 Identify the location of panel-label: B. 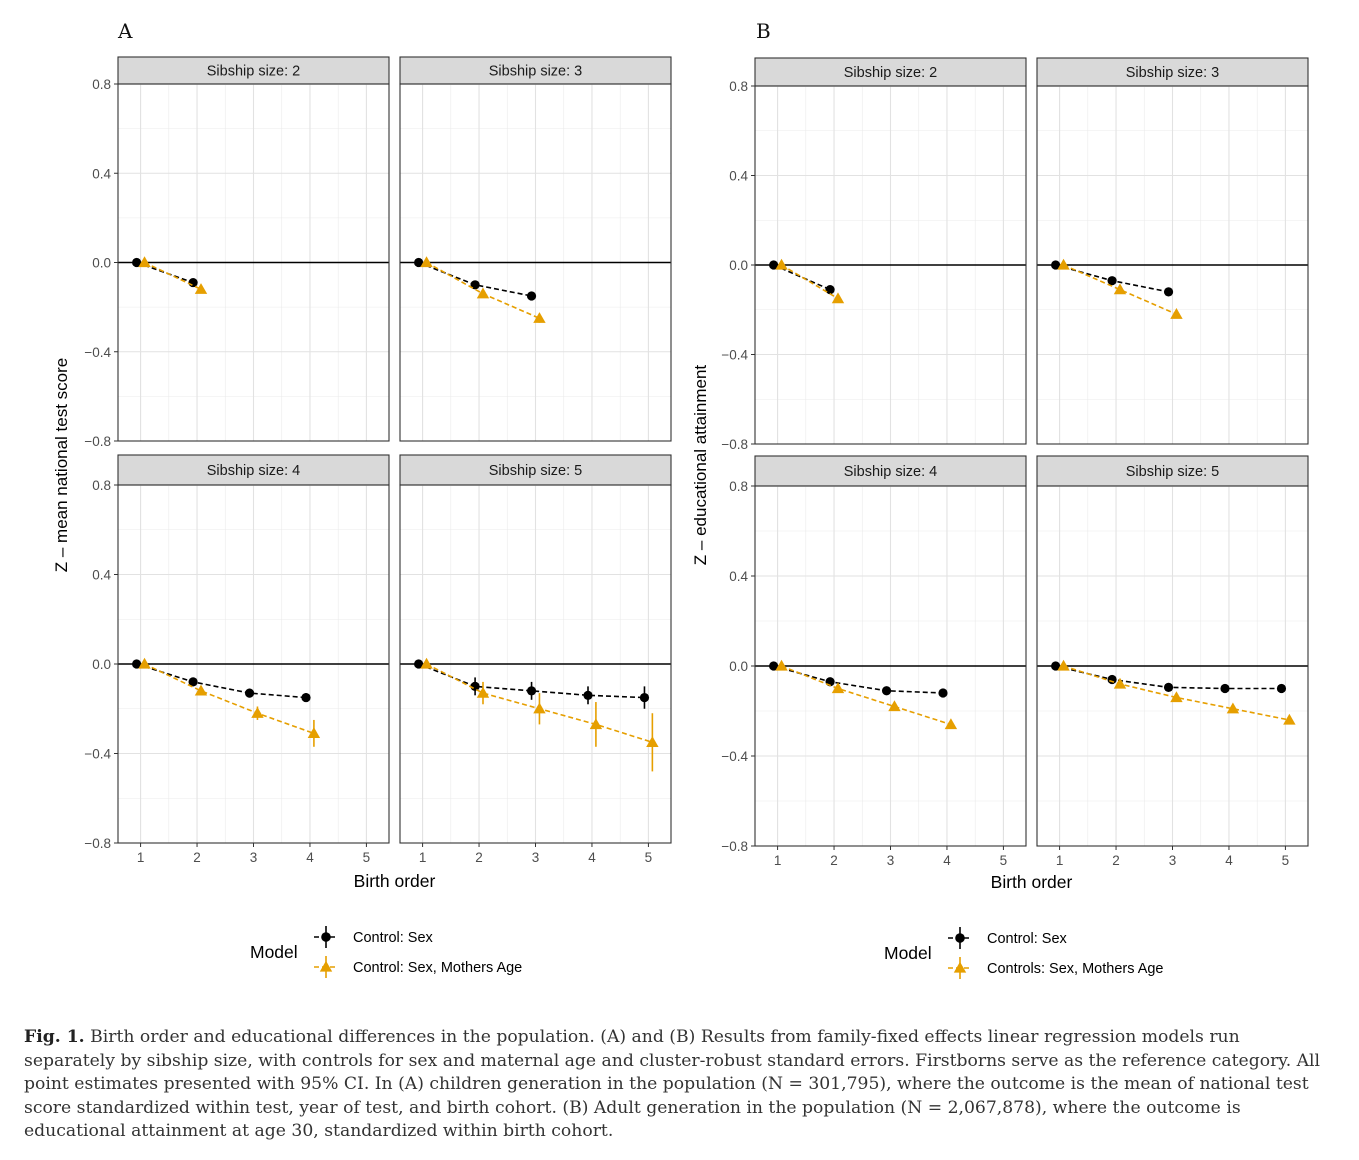
(763, 31).